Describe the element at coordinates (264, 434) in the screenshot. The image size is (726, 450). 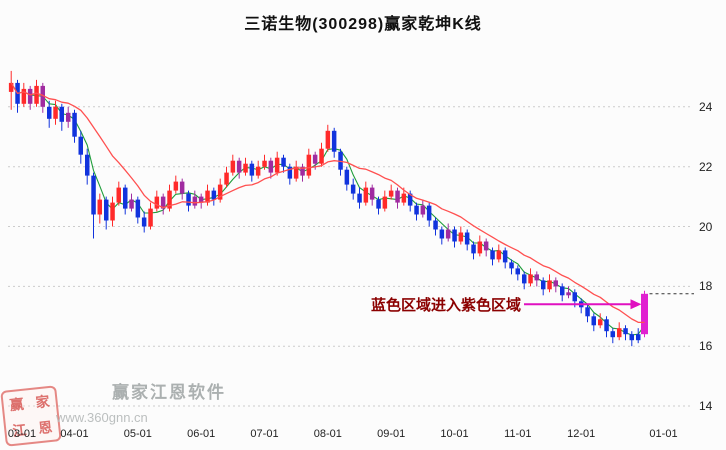
I see `x-axis-label: 07-01` at that location.